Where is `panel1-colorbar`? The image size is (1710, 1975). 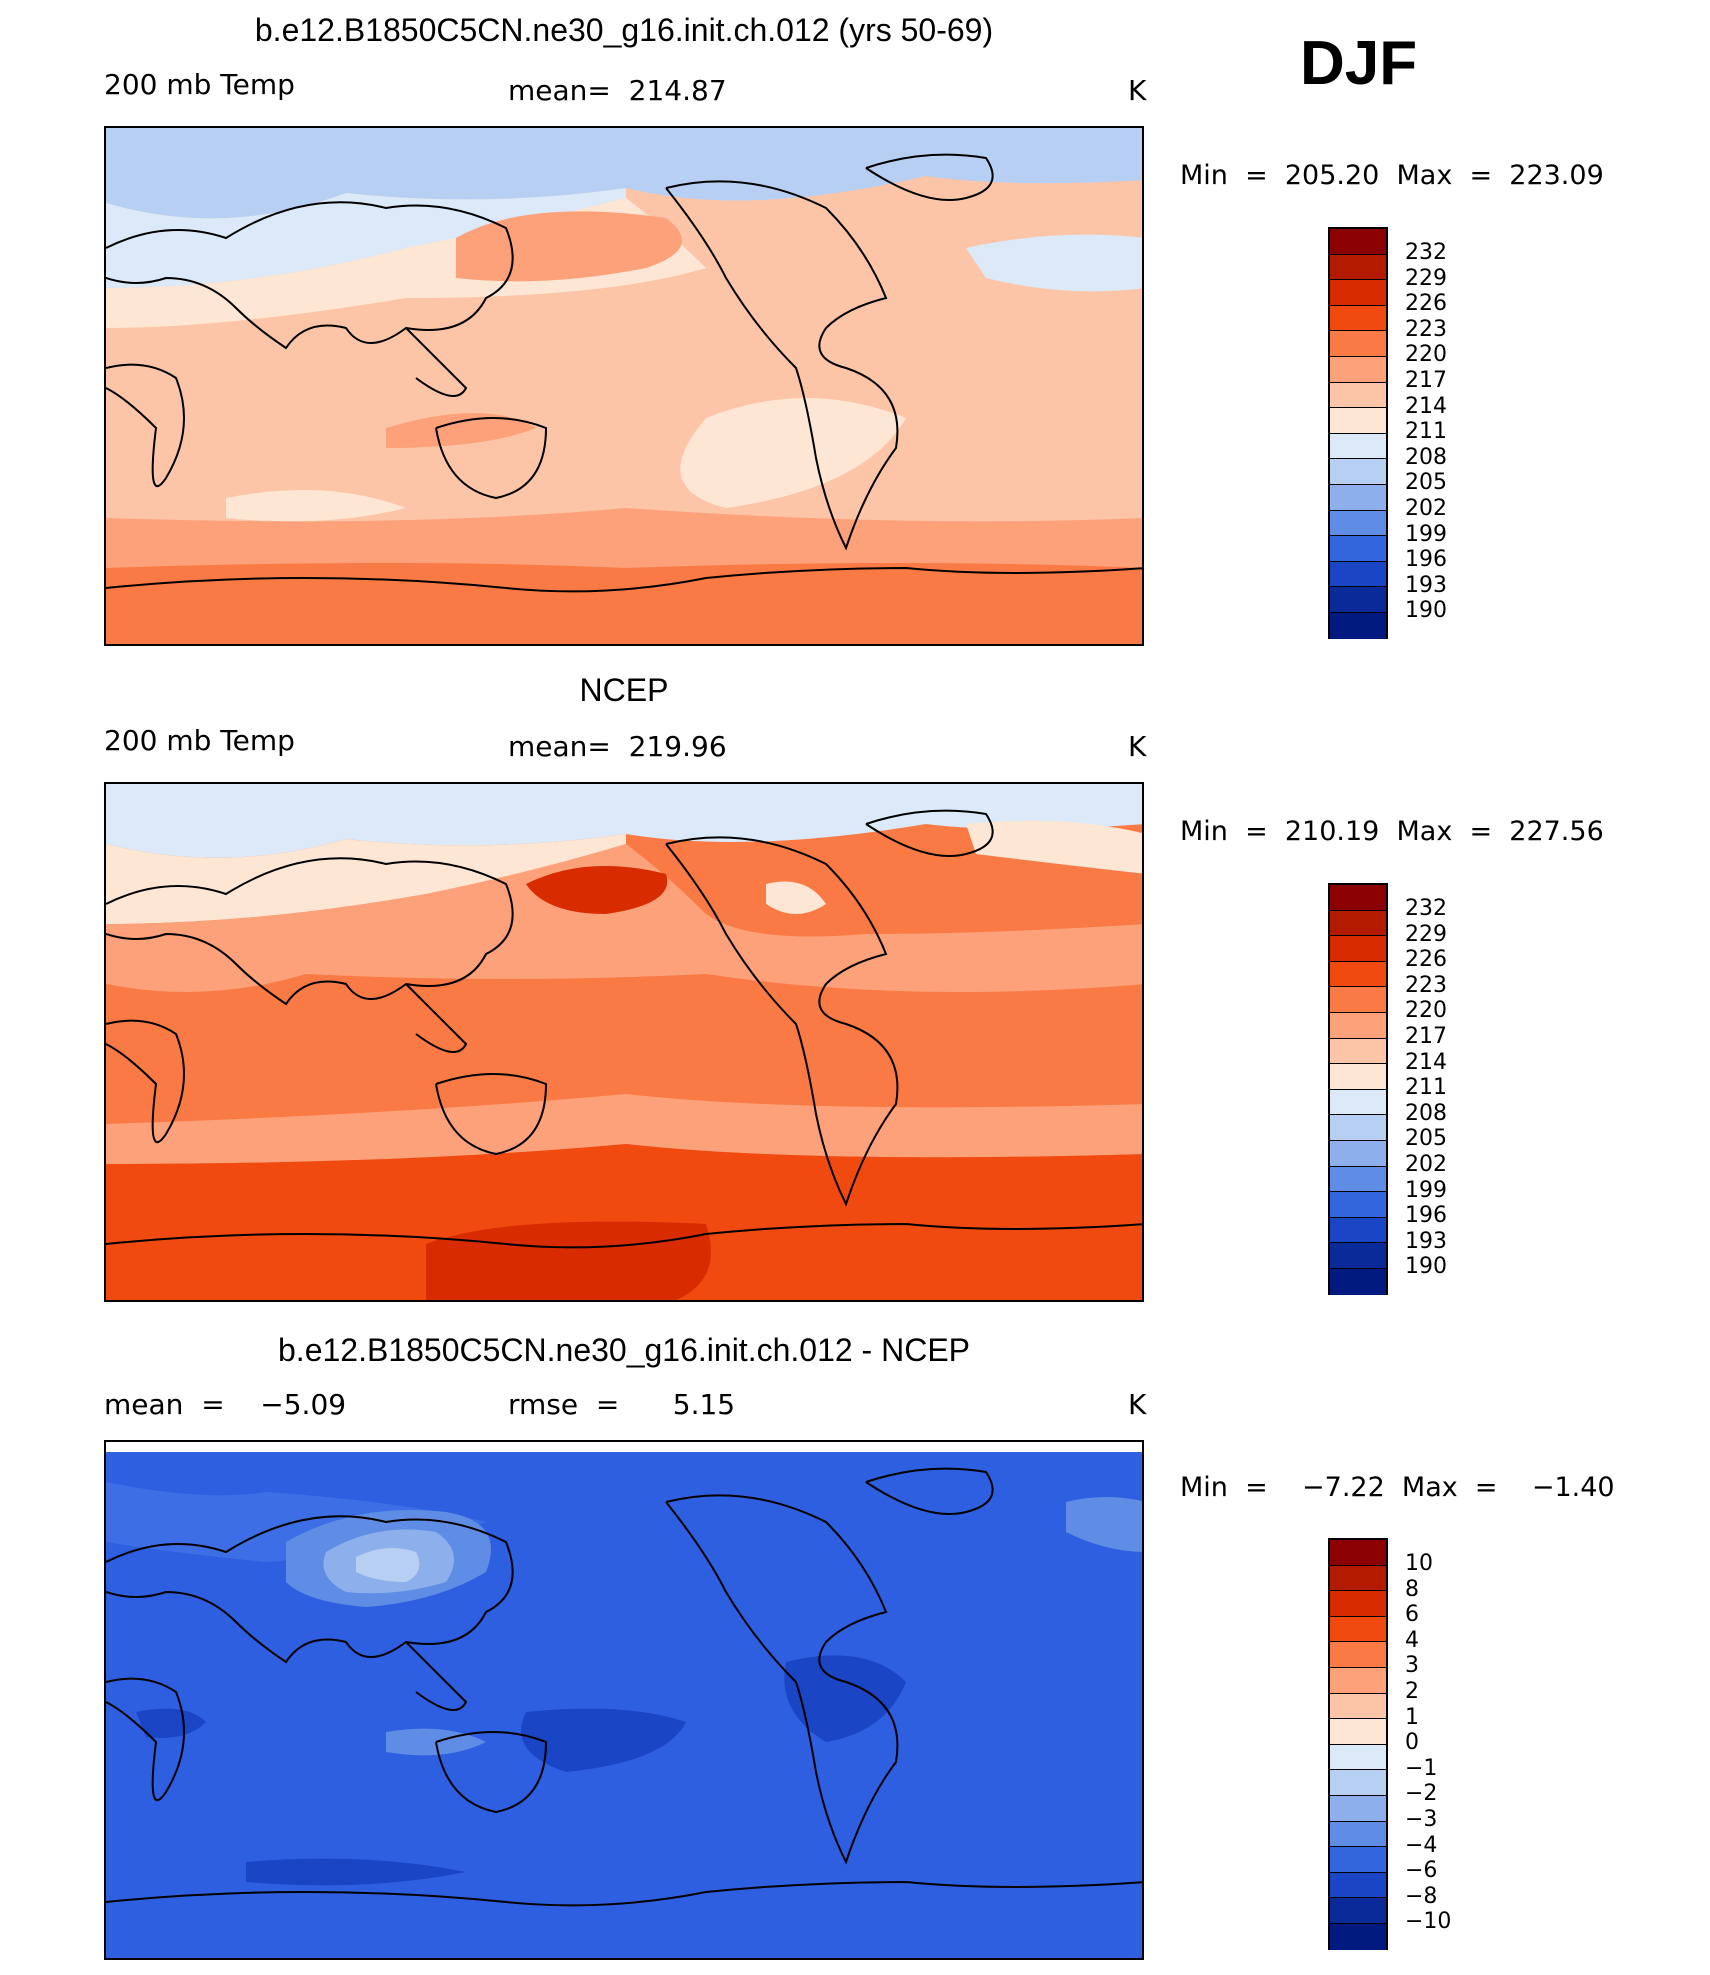
panel1-colorbar is located at coordinates (1358, 433).